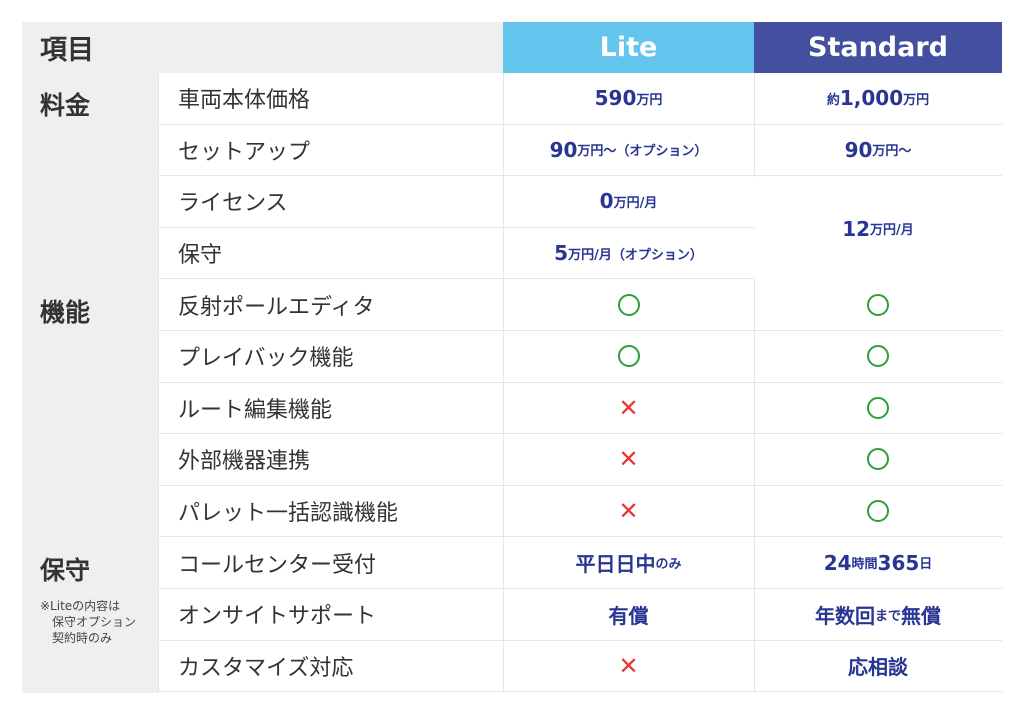  I want to click on cell-lite: 0 万円/月, so click(628, 201).